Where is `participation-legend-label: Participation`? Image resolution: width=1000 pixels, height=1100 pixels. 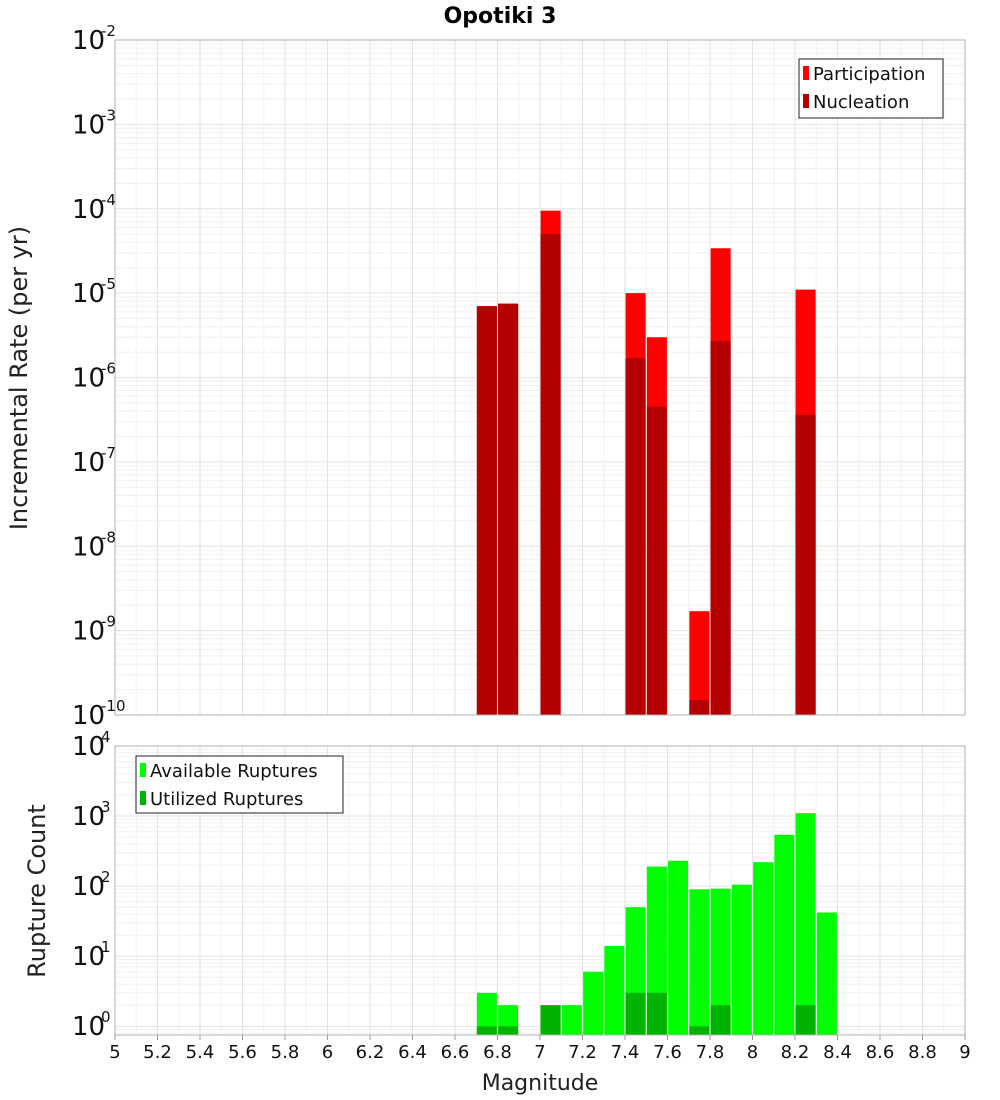
participation-legend-label: Participation is located at coordinates (869, 74).